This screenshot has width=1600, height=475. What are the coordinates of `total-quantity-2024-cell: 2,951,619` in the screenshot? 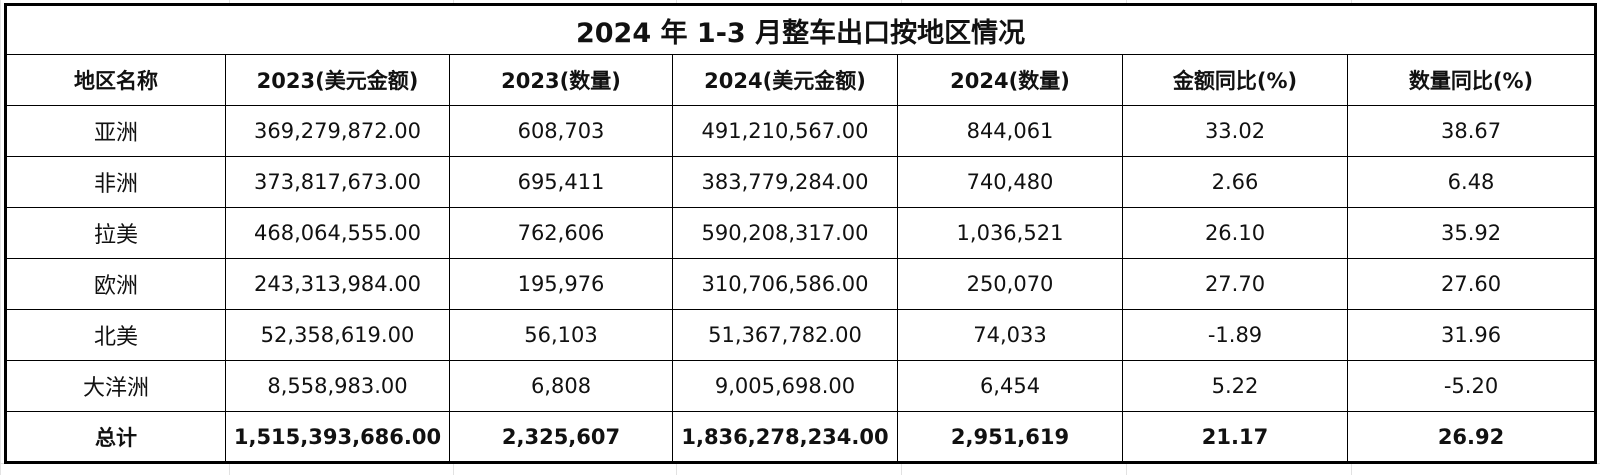 It's located at (1010, 437).